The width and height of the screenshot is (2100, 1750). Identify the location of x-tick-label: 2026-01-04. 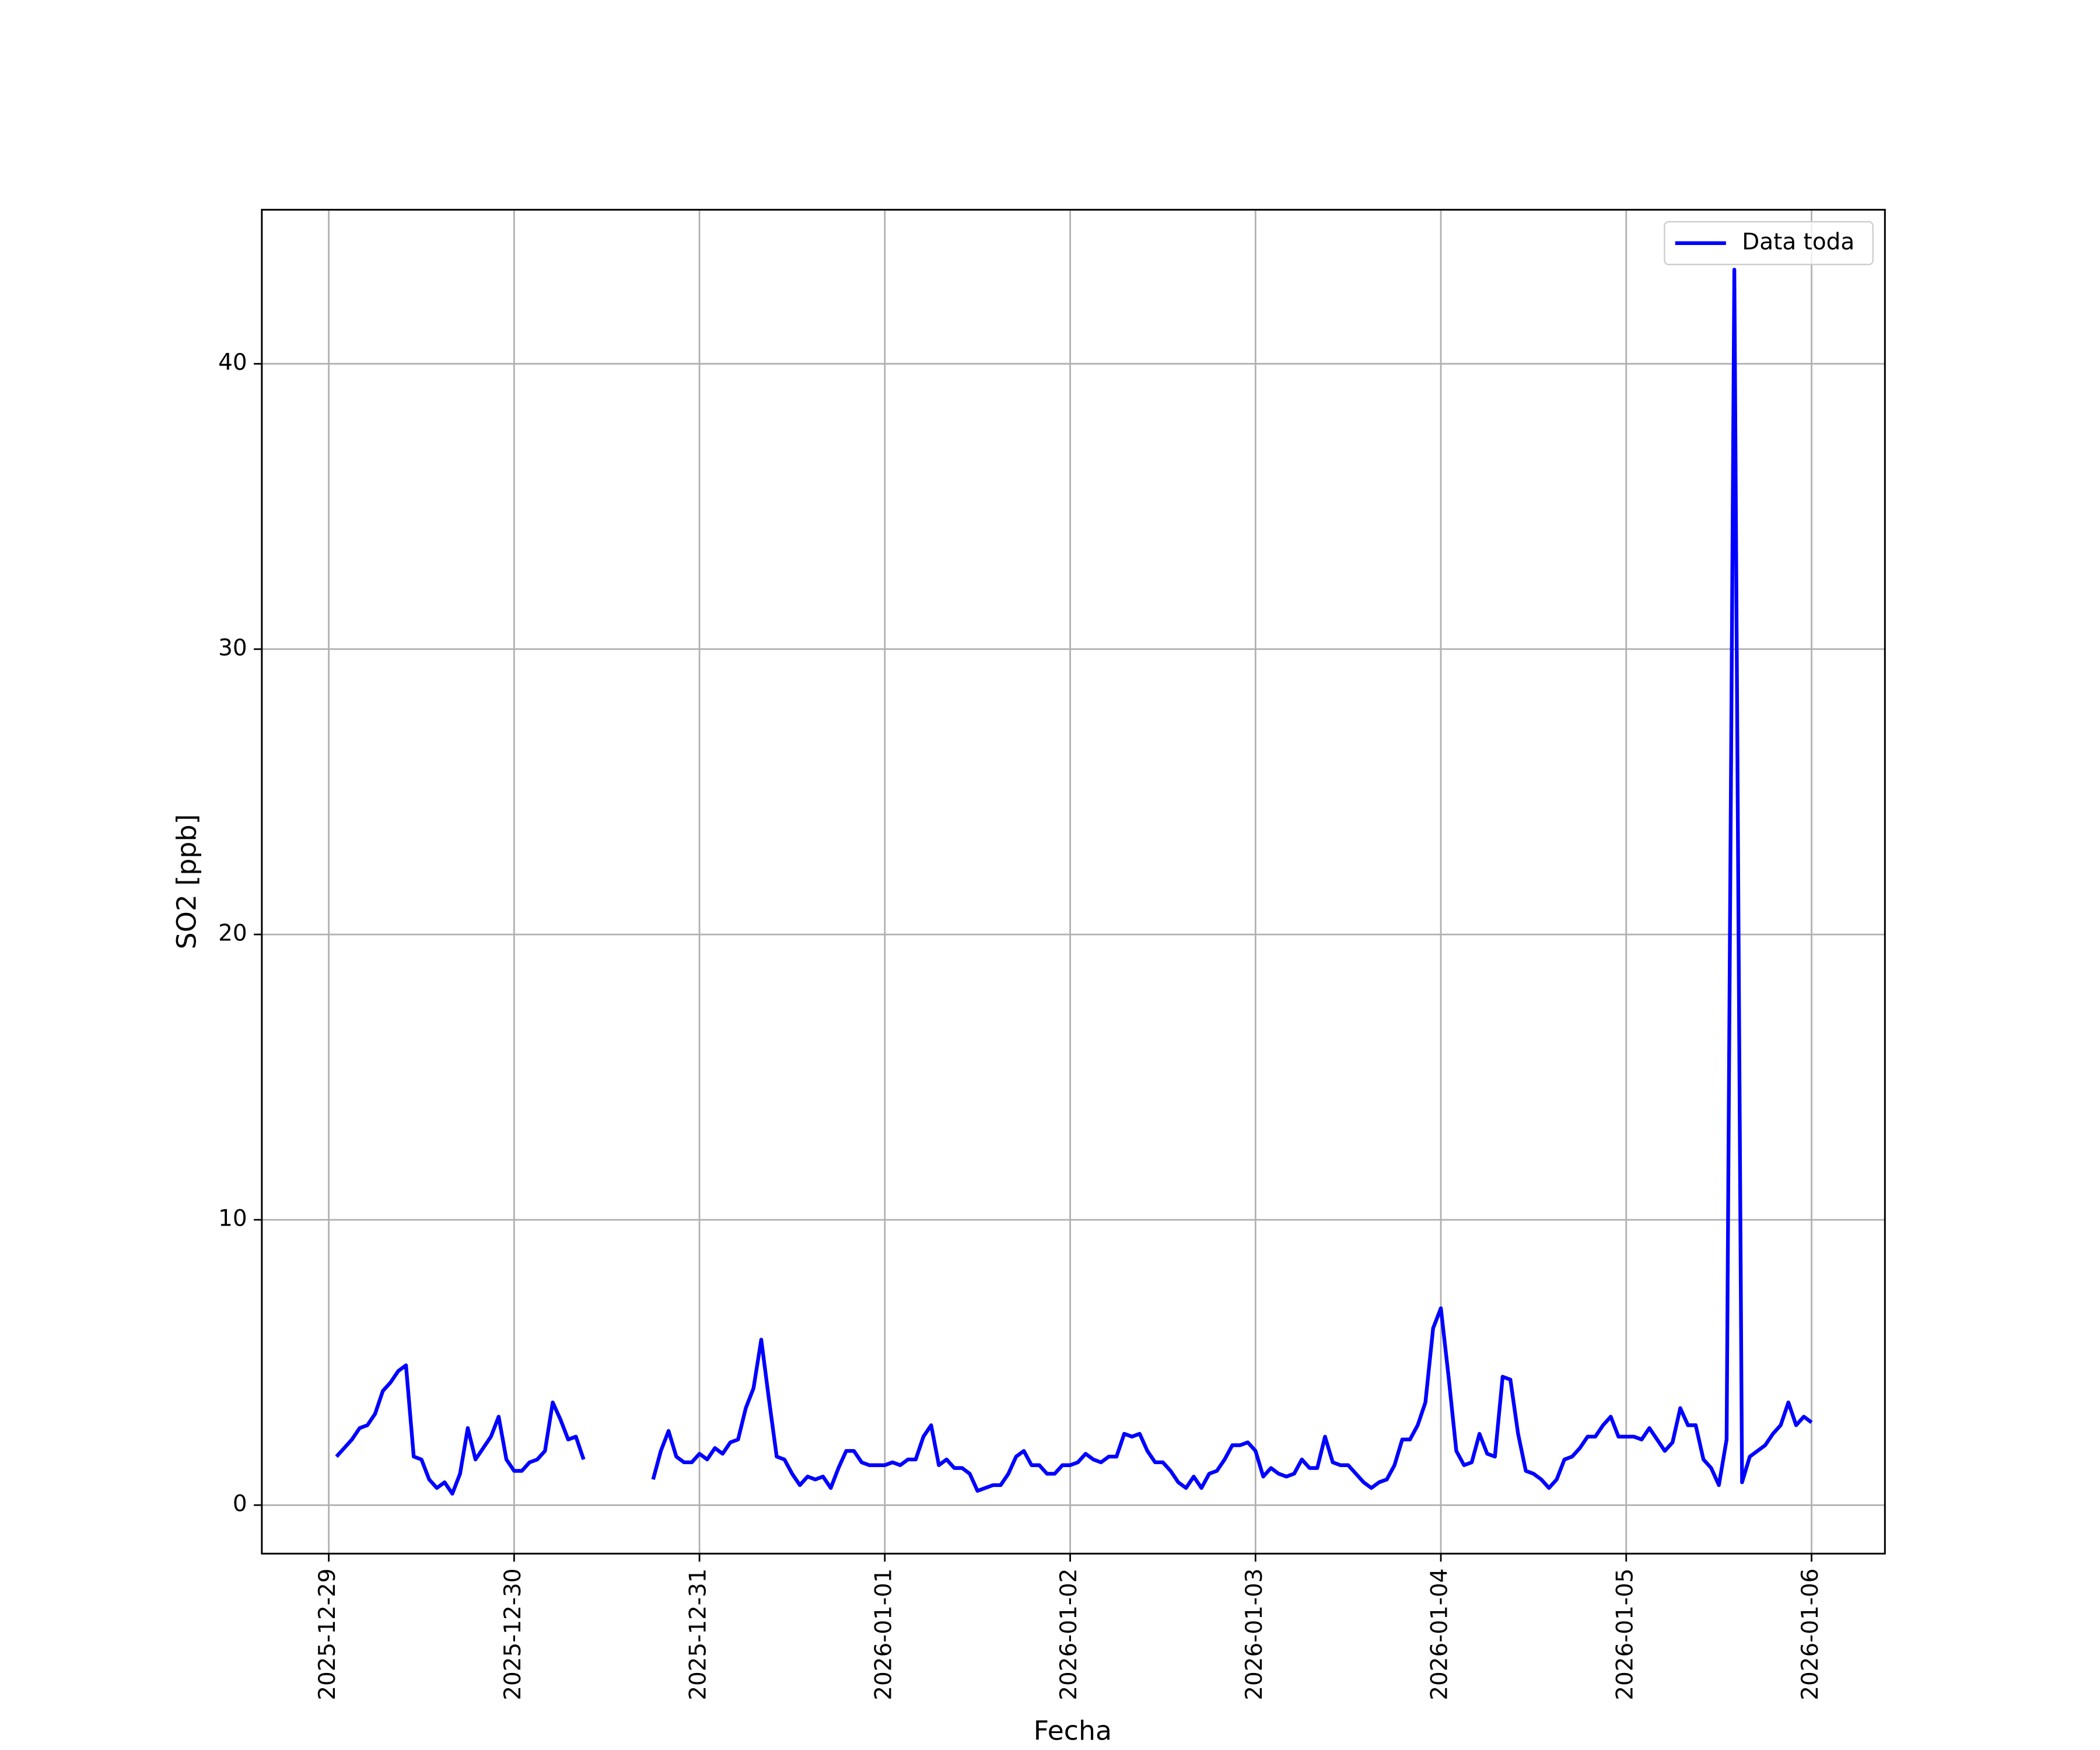
(1440, 1634).